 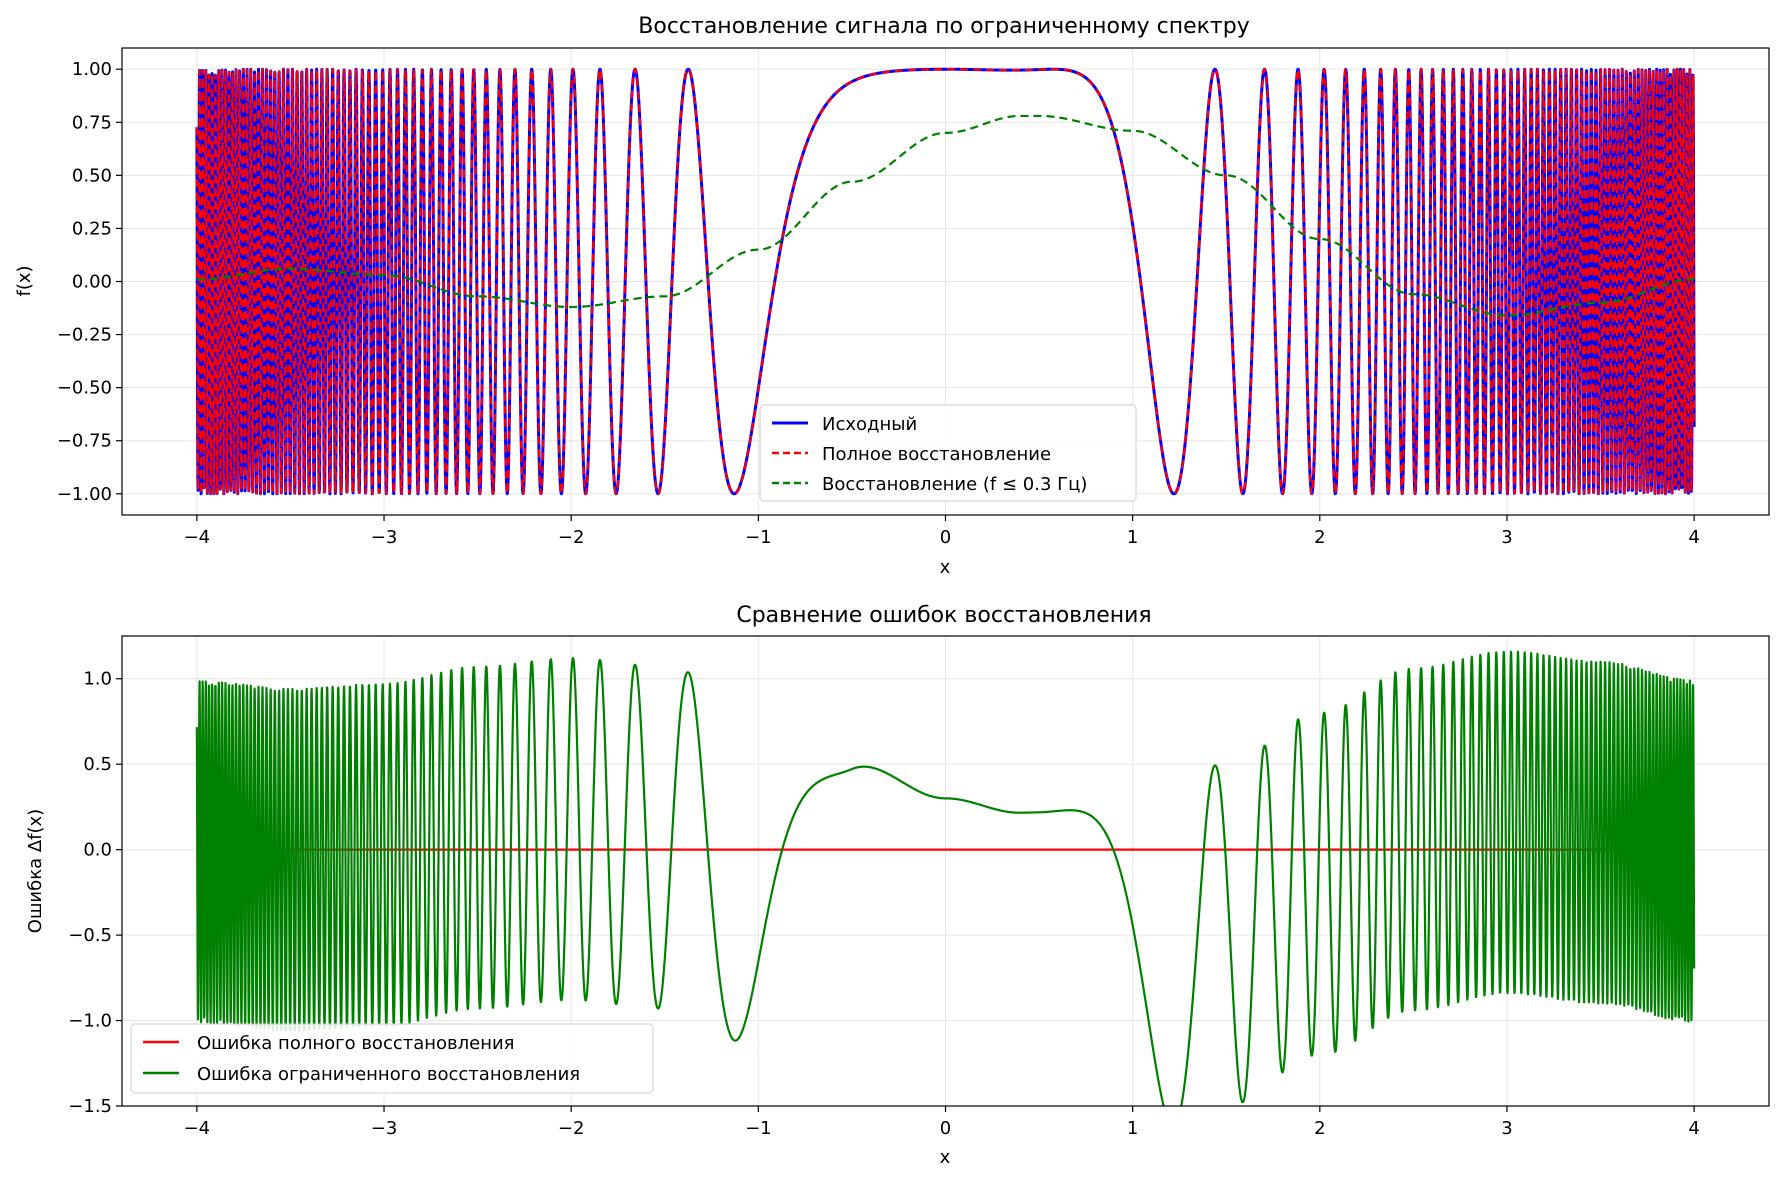 I want to click on y-tick-label: 0.25, so click(x=92, y=228).